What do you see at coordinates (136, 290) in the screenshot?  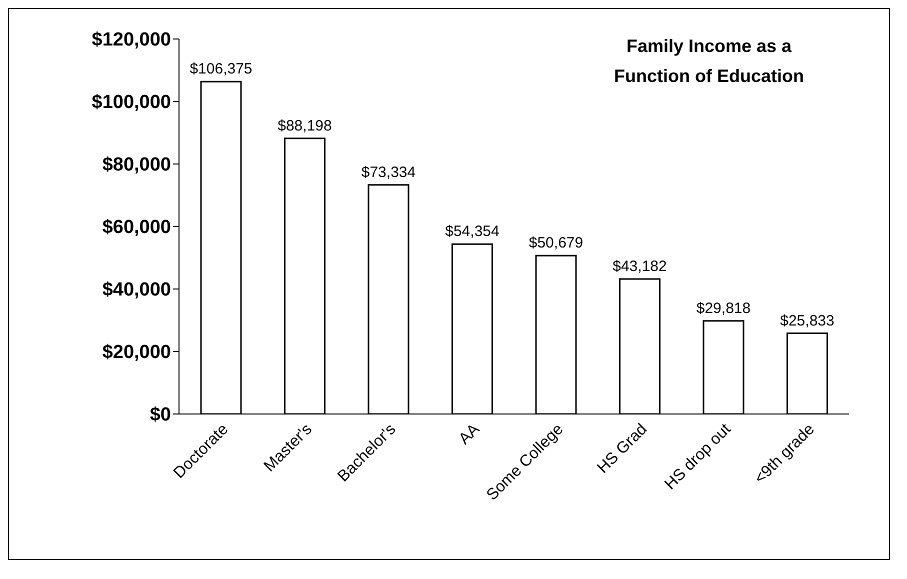 I see `y-tick-label: $40,000` at bounding box center [136, 290].